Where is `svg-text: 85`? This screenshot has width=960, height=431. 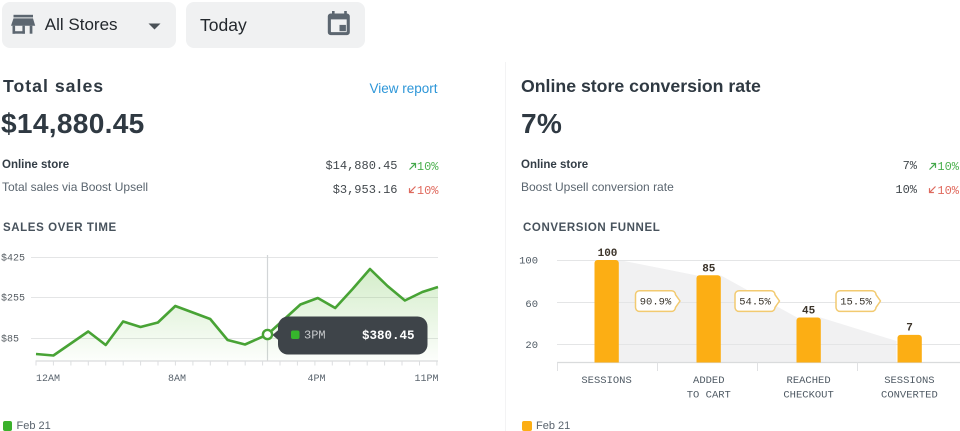 svg-text: 85 is located at coordinates (709, 269).